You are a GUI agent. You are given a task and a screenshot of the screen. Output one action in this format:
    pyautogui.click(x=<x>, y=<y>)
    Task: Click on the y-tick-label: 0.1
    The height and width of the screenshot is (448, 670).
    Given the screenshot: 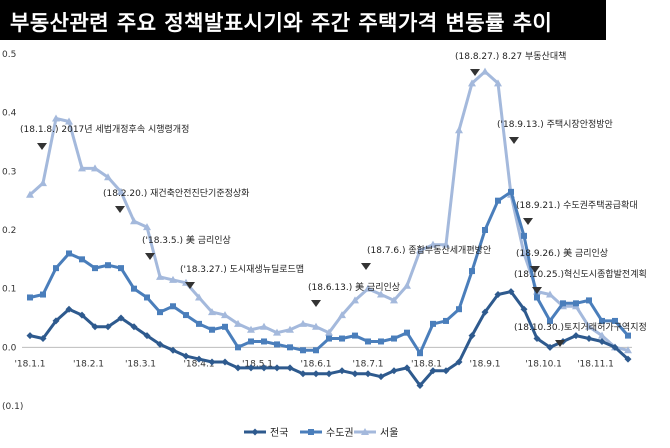 What is the action you would take?
    pyautogui.click(x=9, y=290)
    